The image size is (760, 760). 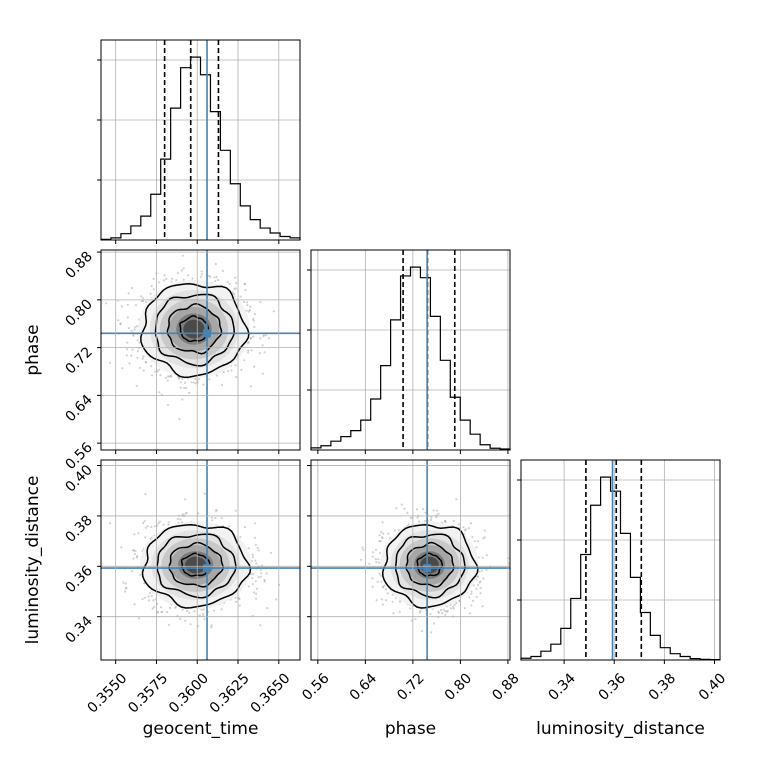 What do you see at coordinates (620, 729) in the screenshot?
I see `x-axis-label: luminosity_distance` at bounding box center [620, 729].